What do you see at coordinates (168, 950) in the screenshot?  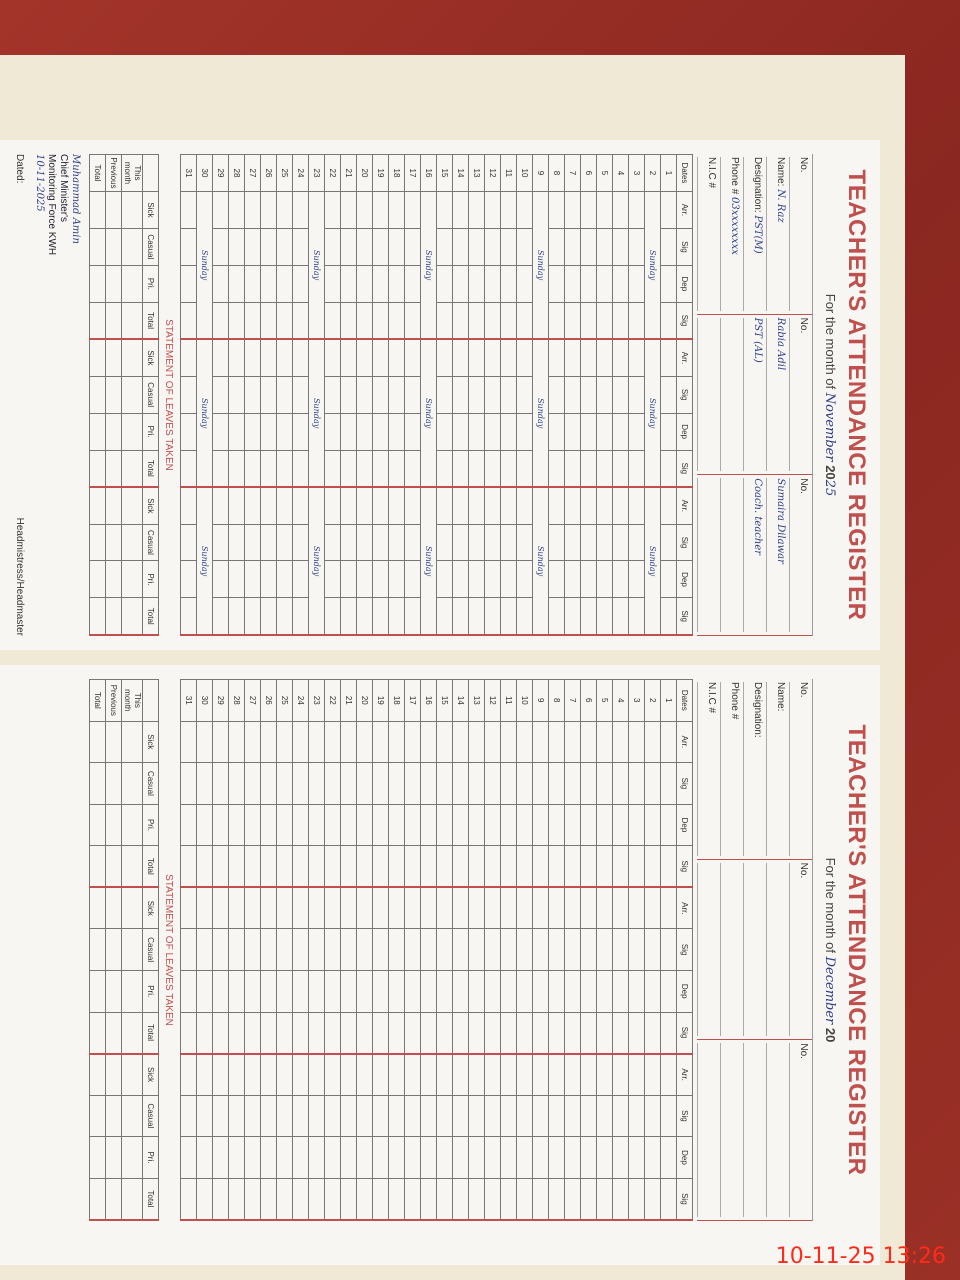 I see `leaves-title: STATEMENT OF LEAVES TAKEN` at bounding box center [168, 950].